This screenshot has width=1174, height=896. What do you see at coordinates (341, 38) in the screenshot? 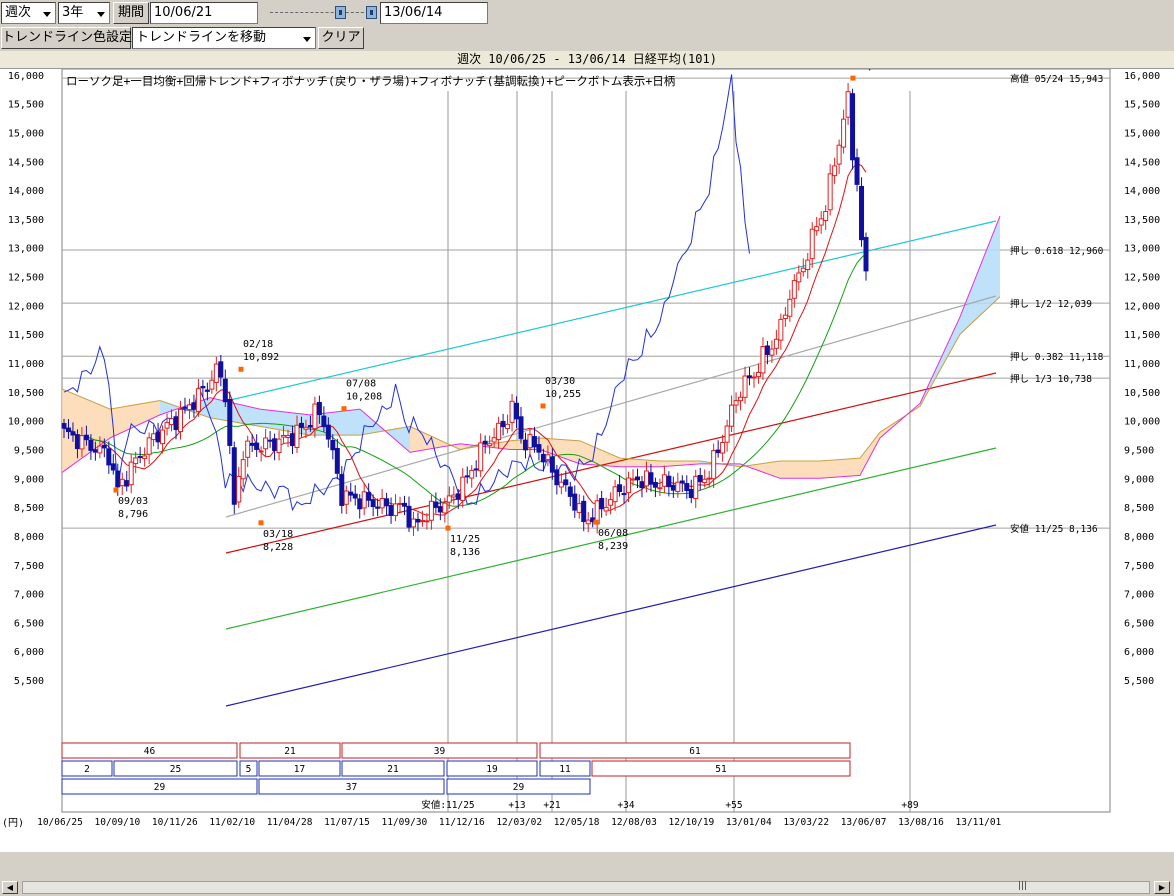
I see `clear-button: クリア` at bounding box center [341, 38].